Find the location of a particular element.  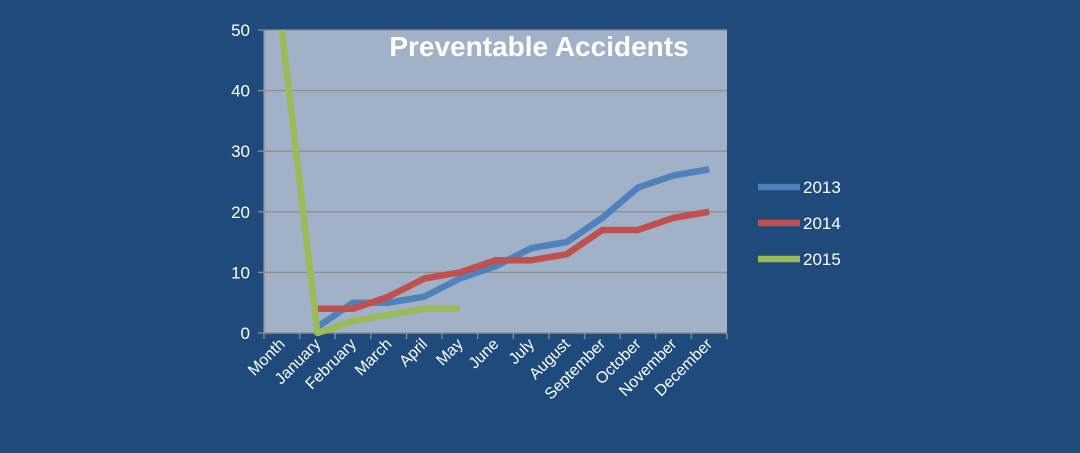

y-tick-label-30: 30 is located at coordinates (240, 151).